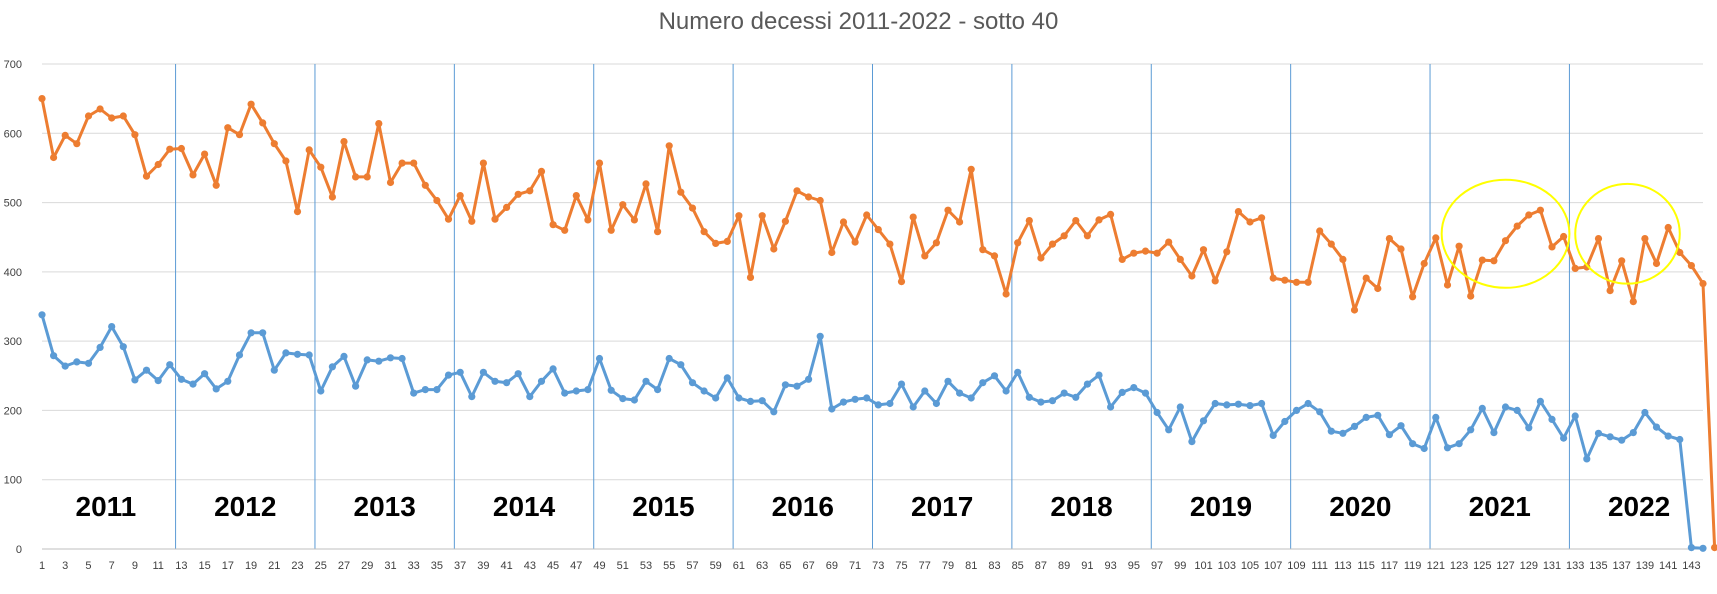 The width and height of the screenshot is (1717, 594). Describe the element at coordinates (623, 566) in the screenshot. I see `x-tick-label: 51` at that location.